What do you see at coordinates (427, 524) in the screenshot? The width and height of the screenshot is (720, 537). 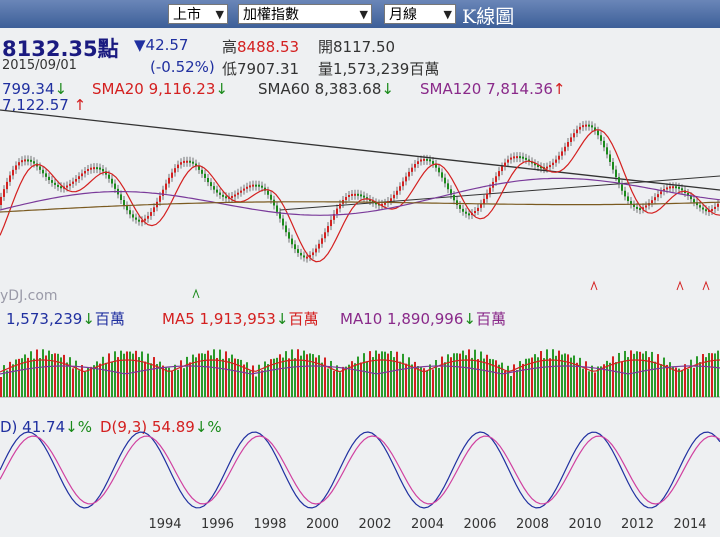 I see `year-label: 2004` at bounding box center [427, 524].